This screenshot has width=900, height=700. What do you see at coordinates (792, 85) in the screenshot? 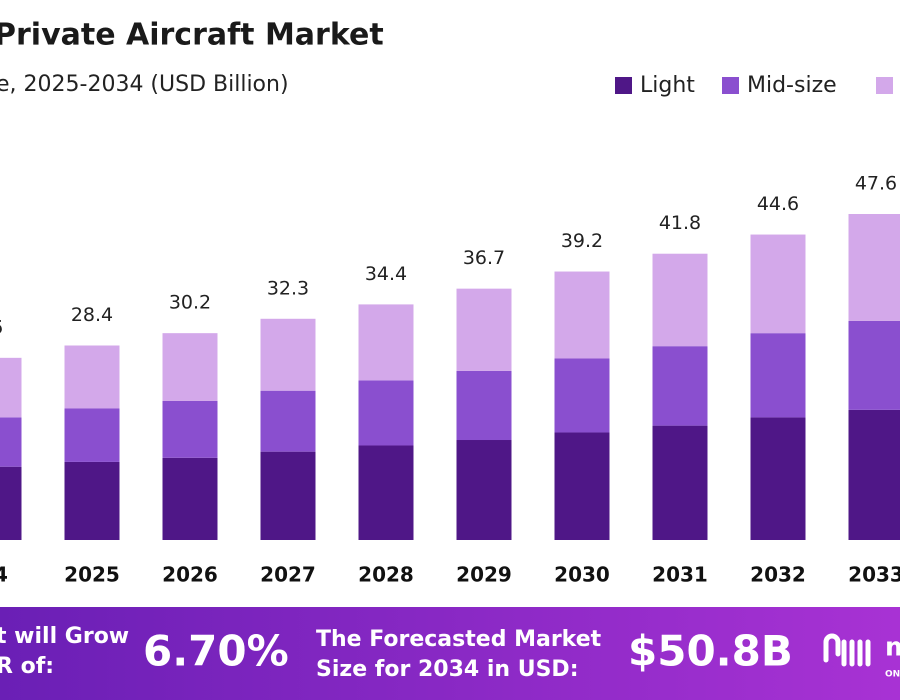
I see `legend-label: Mid-size` at bounding box center [792, 85].